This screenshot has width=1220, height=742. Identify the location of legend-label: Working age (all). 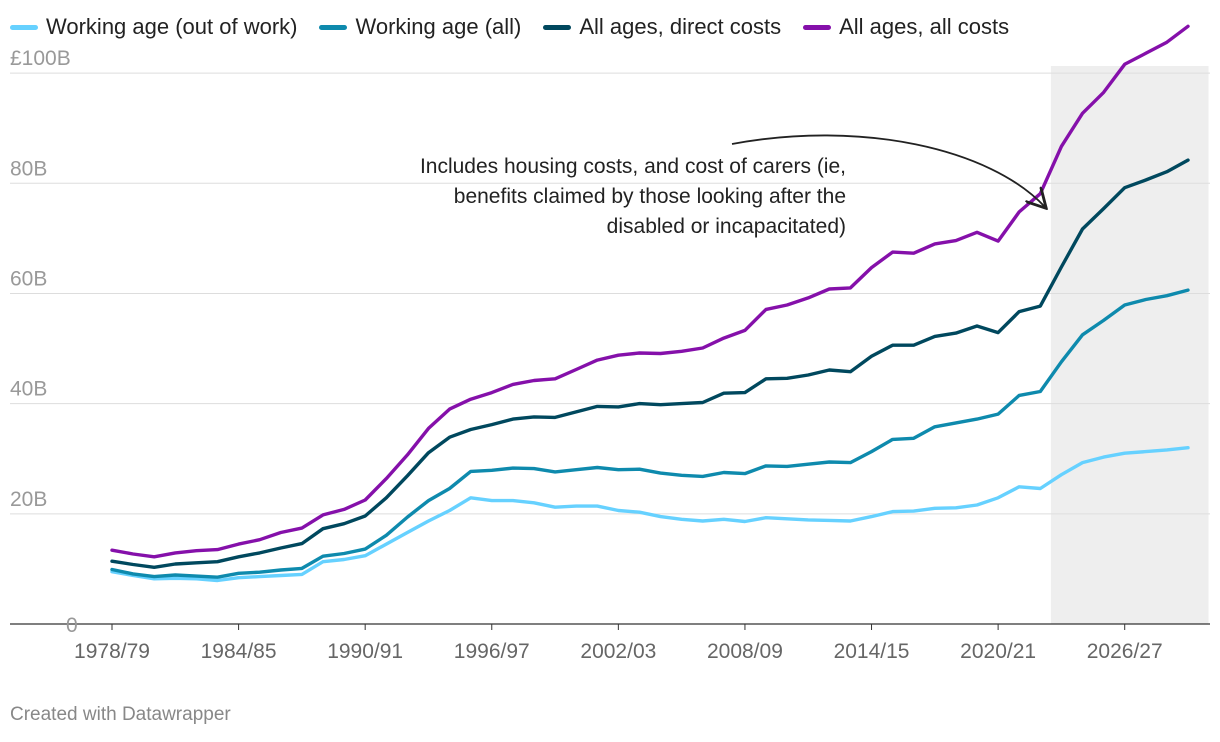
(438, 26).